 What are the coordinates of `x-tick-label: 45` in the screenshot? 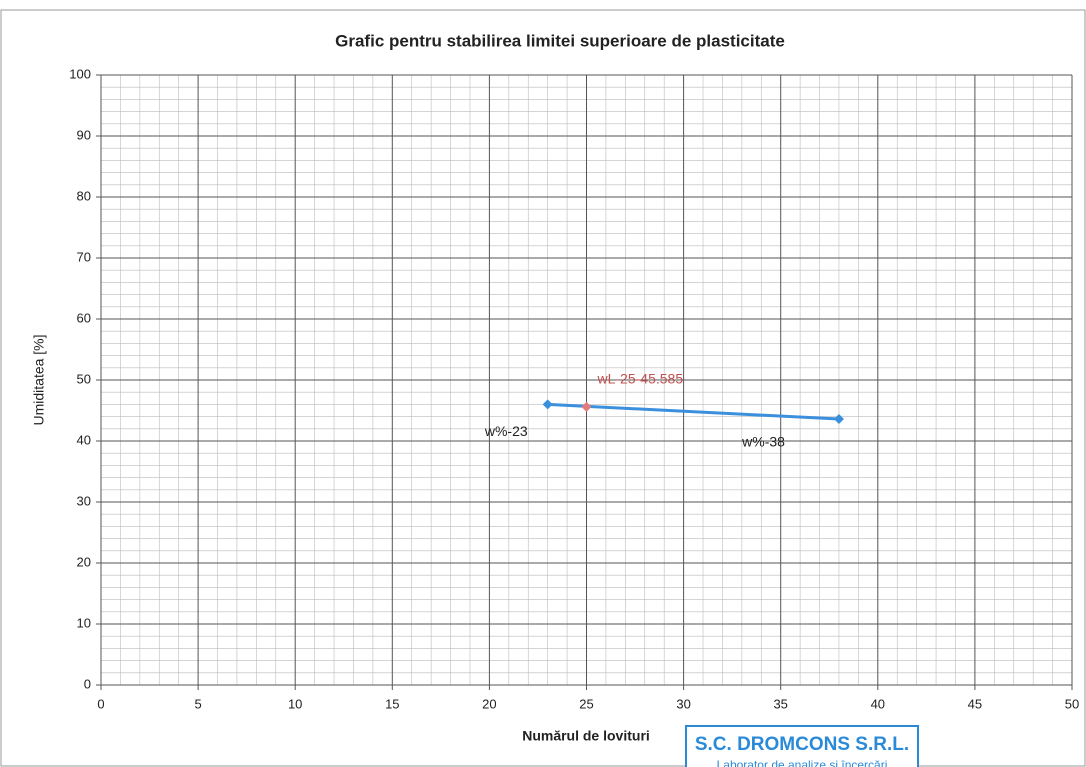 It's located at (975, 703).